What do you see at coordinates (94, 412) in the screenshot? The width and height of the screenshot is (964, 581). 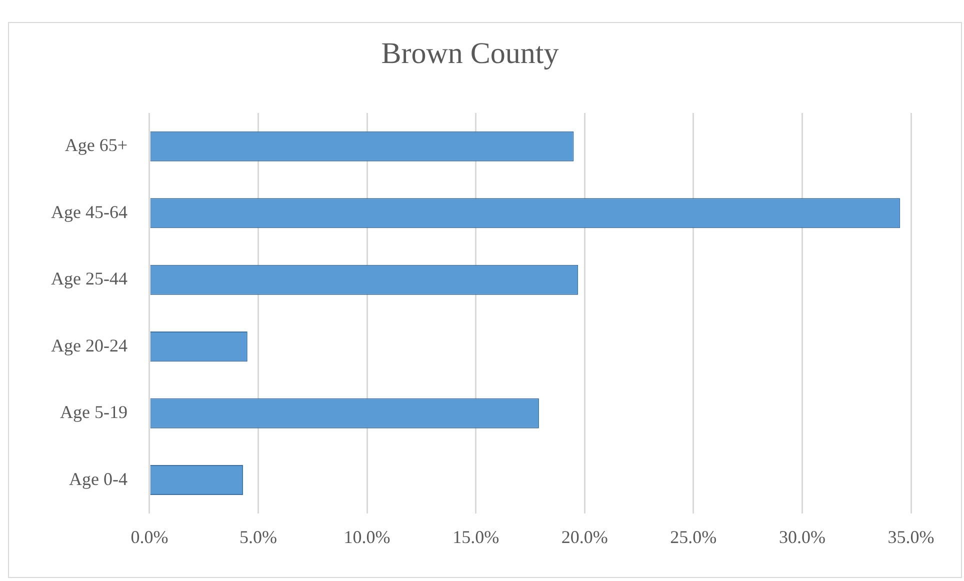 I see `y-tick-label: Age 5-19` at bounding box center [94, 412].